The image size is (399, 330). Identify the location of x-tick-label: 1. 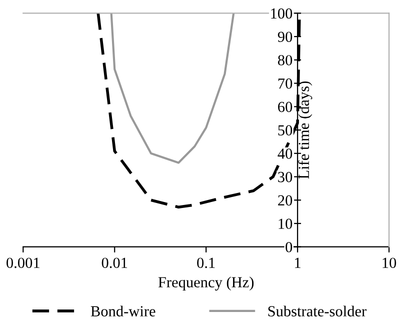
(297, 263).